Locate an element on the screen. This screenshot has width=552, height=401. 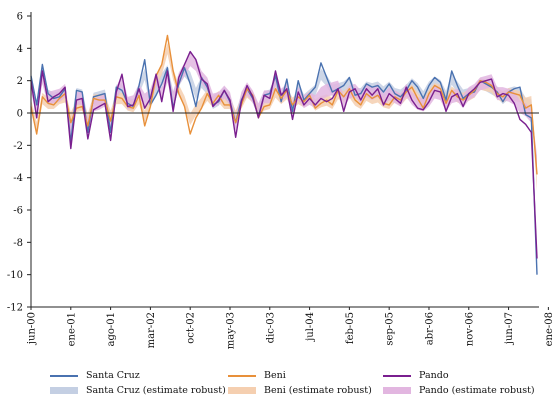
x-tick-label: jul-04 is located at coordinates (310, 327).